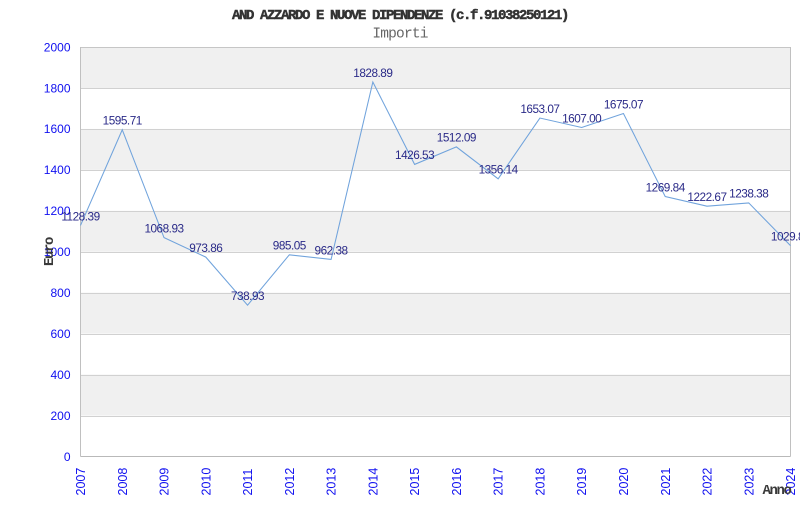 The width and height of the screenshot is (800, 505). What do you see at coordinates (67, 457) in the screenshot?
I see `svg-text: 0` at bounding box center [67, 457].